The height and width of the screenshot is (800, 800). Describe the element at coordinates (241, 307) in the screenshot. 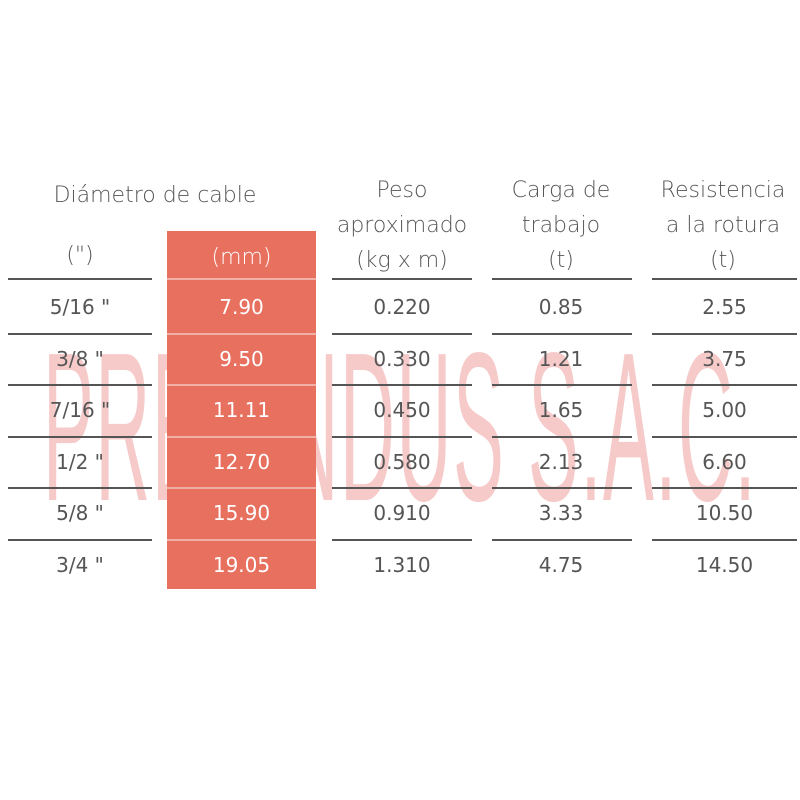

I see `cell-mm: 7.90` at that location.